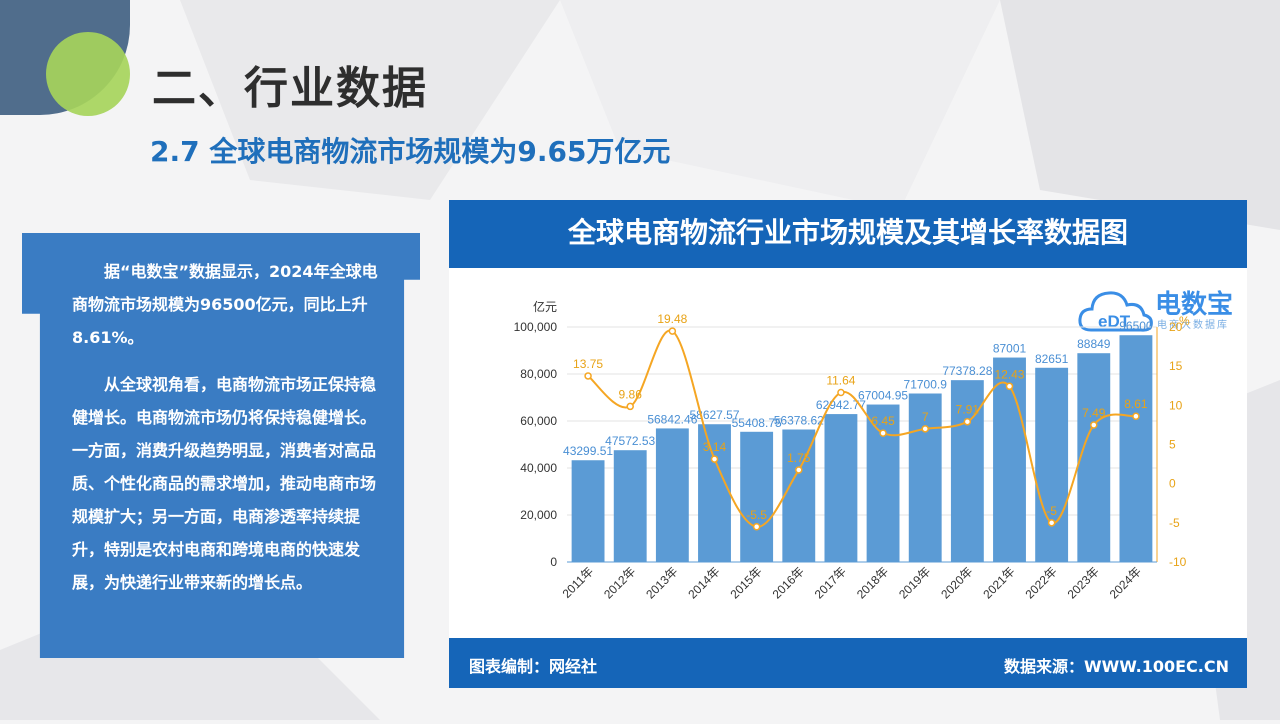 Image resolution: width=1280 pixels, height=724 pixels. What do you see at coordinates (968, 410) in the screenshot?
I see `line-data-label: 7.91` at bounding box center [968, 410].